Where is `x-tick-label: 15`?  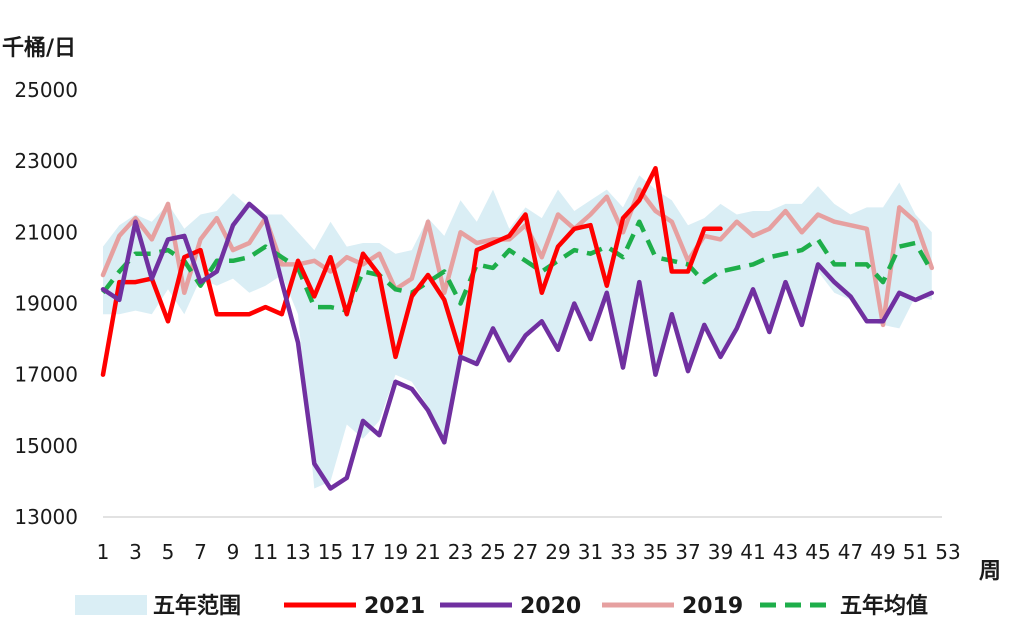
x-tick-label: 15 is located at coordinates (330, 552).